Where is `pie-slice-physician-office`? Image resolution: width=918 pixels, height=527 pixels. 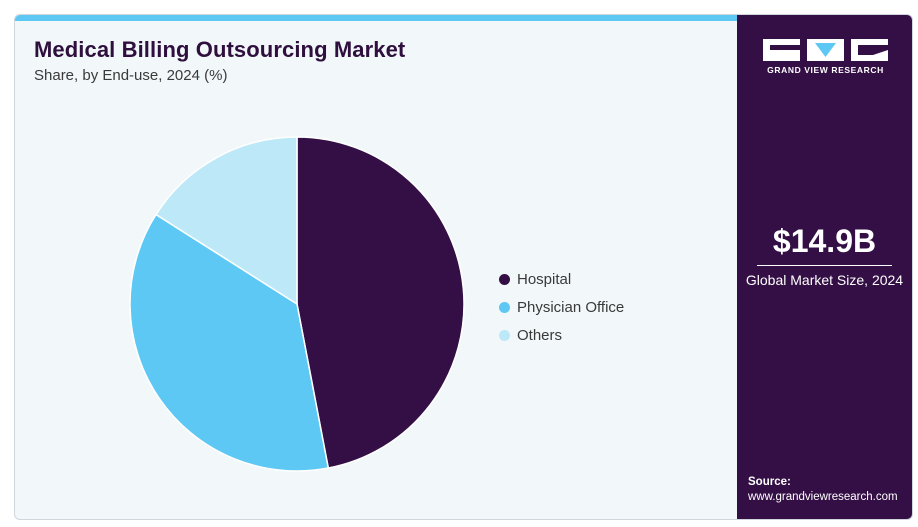 pie-slice-physician-office is located at coordinates (229, 342).